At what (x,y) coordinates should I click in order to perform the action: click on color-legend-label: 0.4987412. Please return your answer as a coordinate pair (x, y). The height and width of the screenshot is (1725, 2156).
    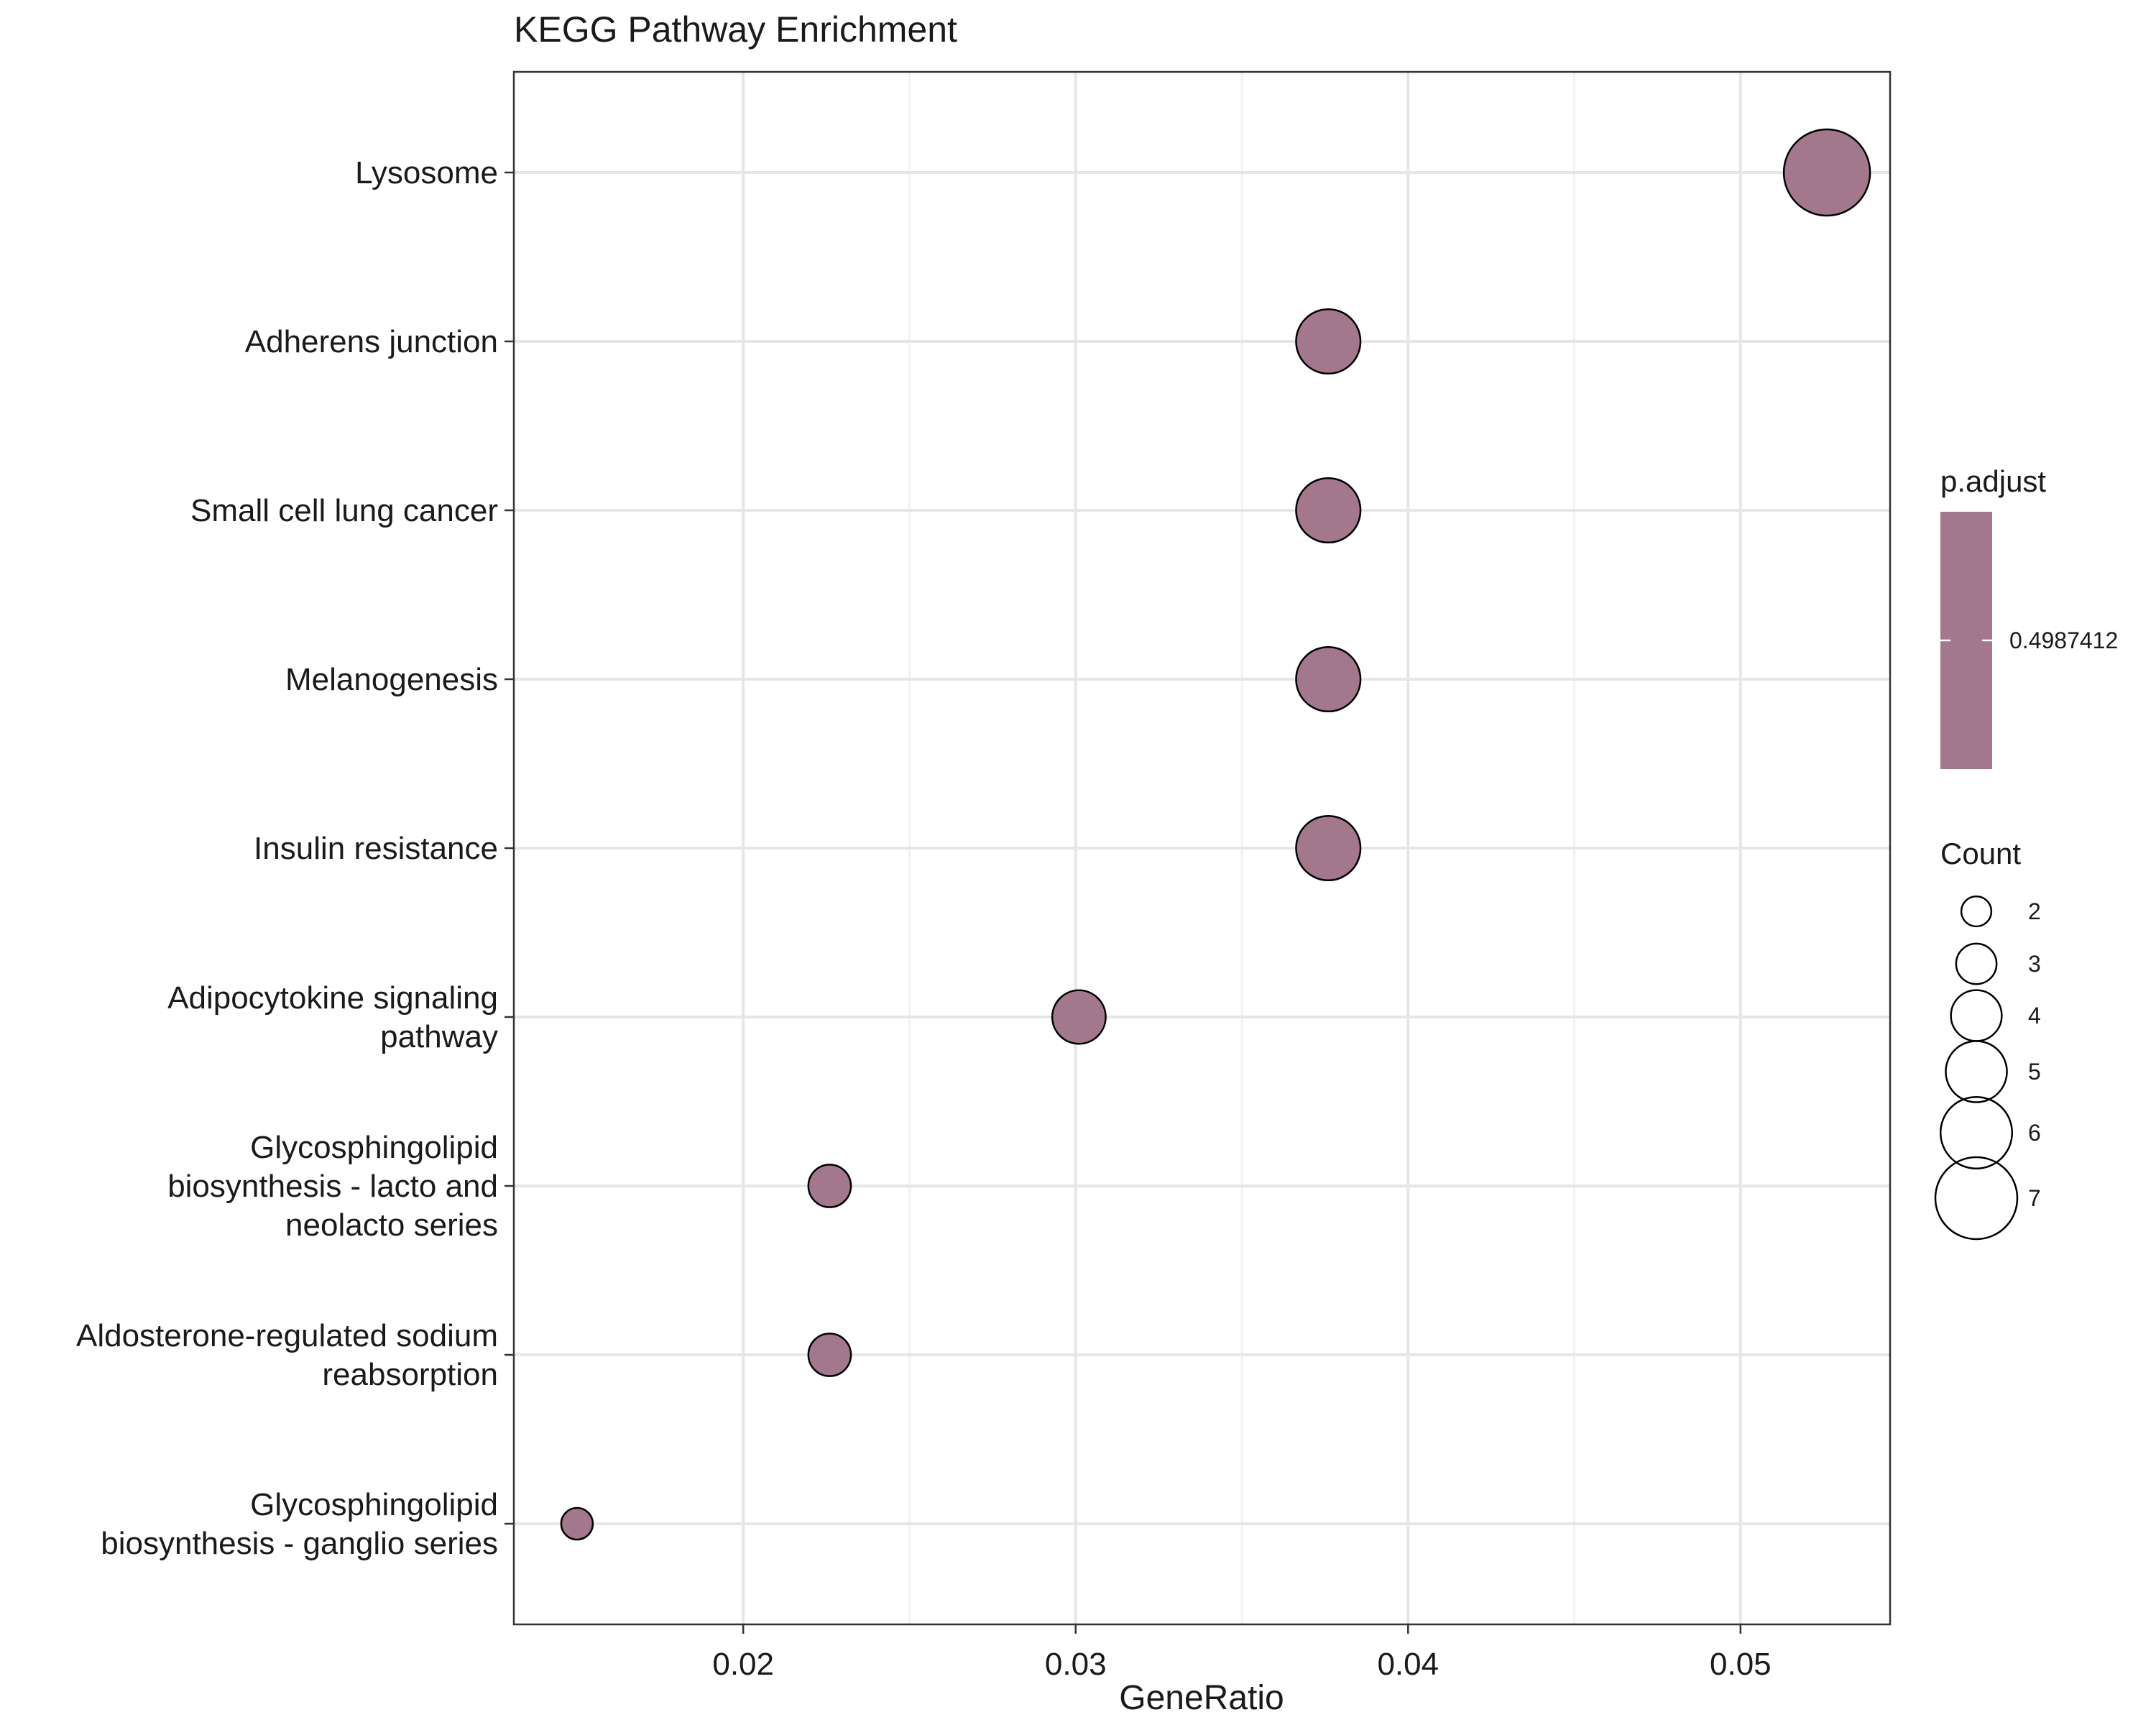
    Looking at the image, I should click on (2063, 640).